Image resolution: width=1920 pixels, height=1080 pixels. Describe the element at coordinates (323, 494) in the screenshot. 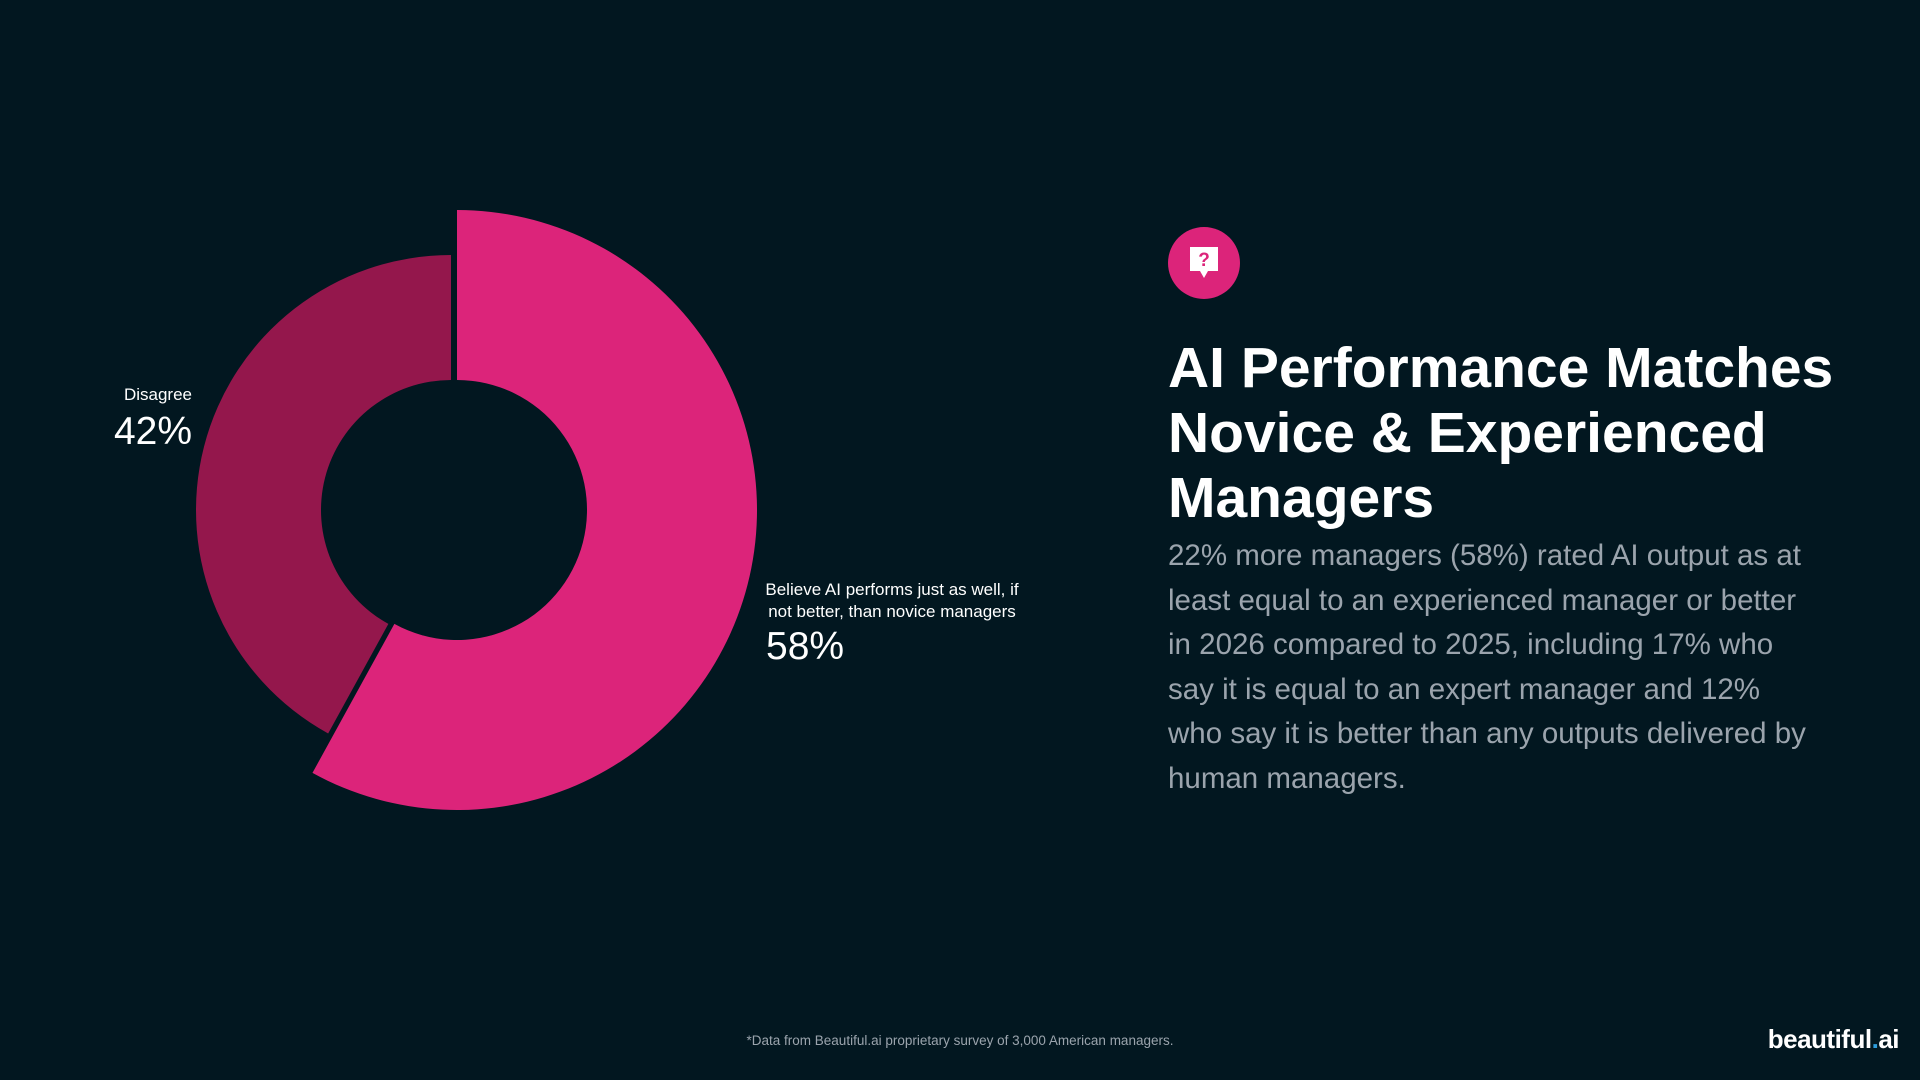

I see `donut-slice-disagree` at that location.